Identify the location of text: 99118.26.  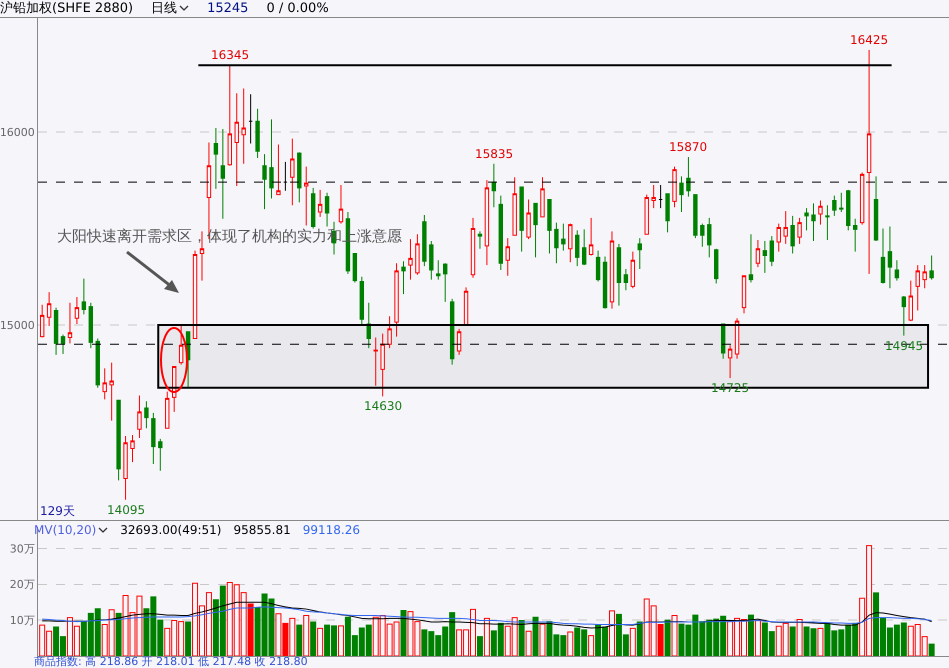
(331, 530).